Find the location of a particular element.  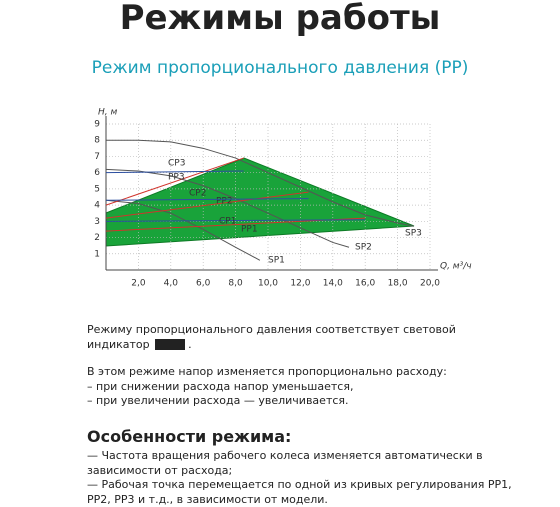

y-tick-label: 6 is located at coordinates (97, 173).